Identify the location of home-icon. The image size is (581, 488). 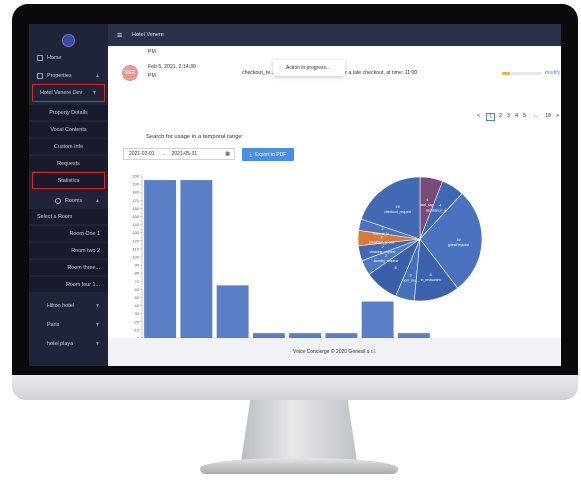
(40, 57).